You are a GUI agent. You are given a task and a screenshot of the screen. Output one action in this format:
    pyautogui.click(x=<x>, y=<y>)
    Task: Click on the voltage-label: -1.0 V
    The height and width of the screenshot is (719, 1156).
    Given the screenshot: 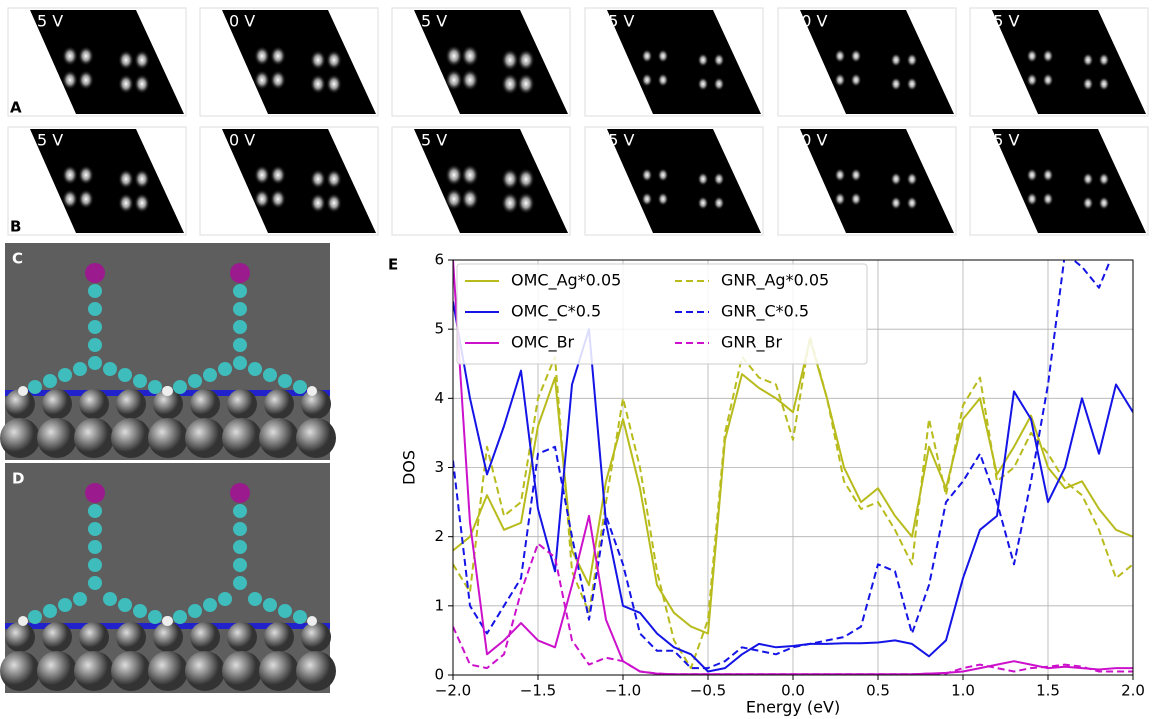 What is the action you would take?
    pyautogui.click(x=231, y=140)
    